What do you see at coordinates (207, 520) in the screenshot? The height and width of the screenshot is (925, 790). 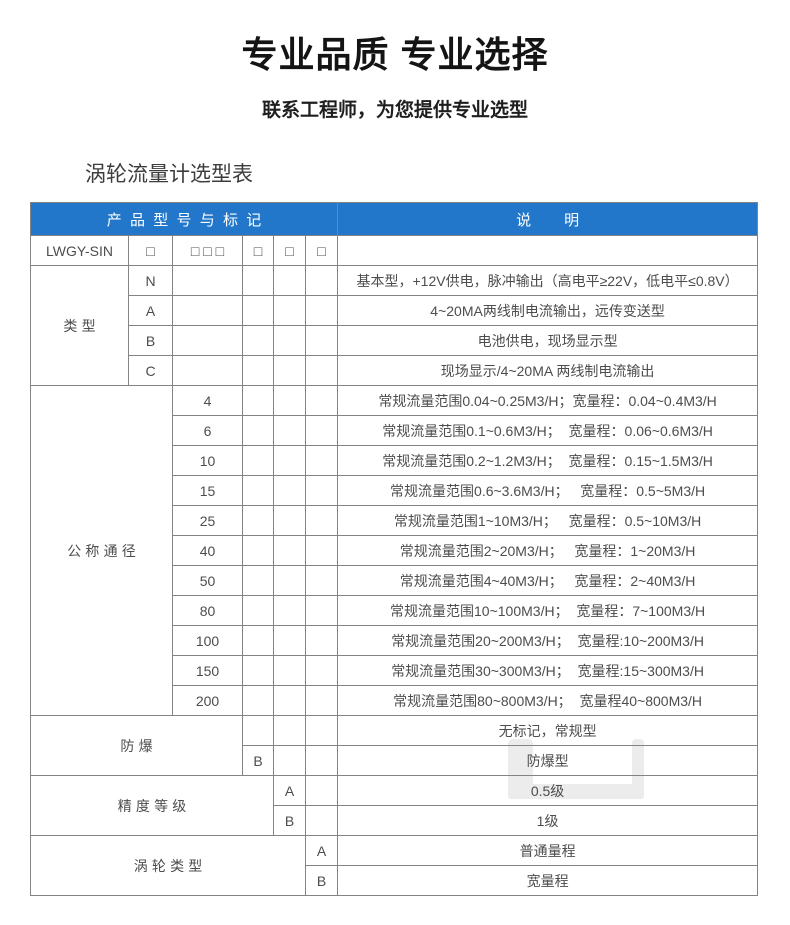 I see `option-code-cell: 25` at bounding box center [207, 520].